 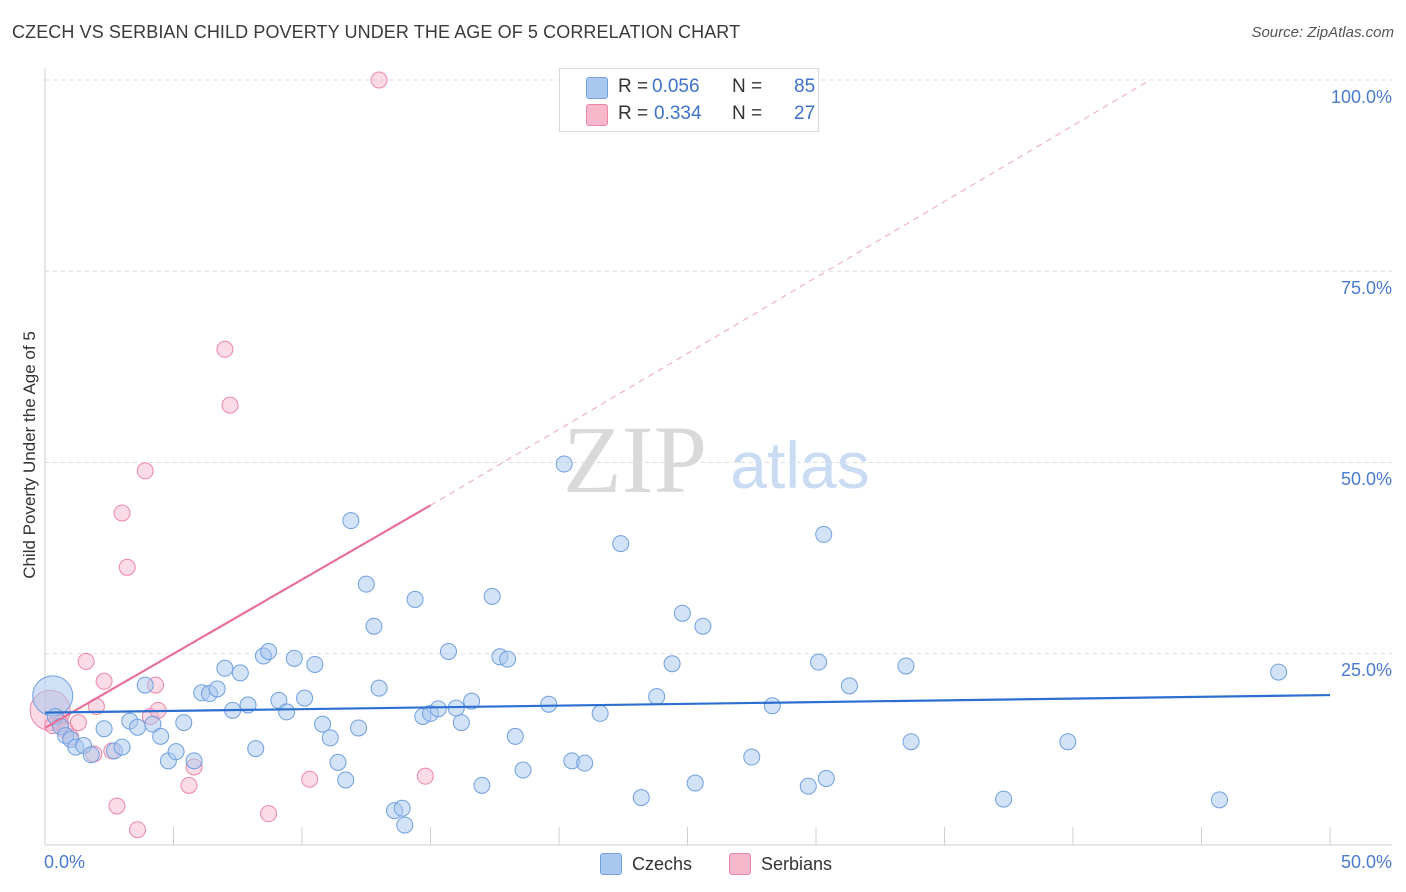 I want to click on czechs-legend-label: Czechs, so click(x=662, y=863).